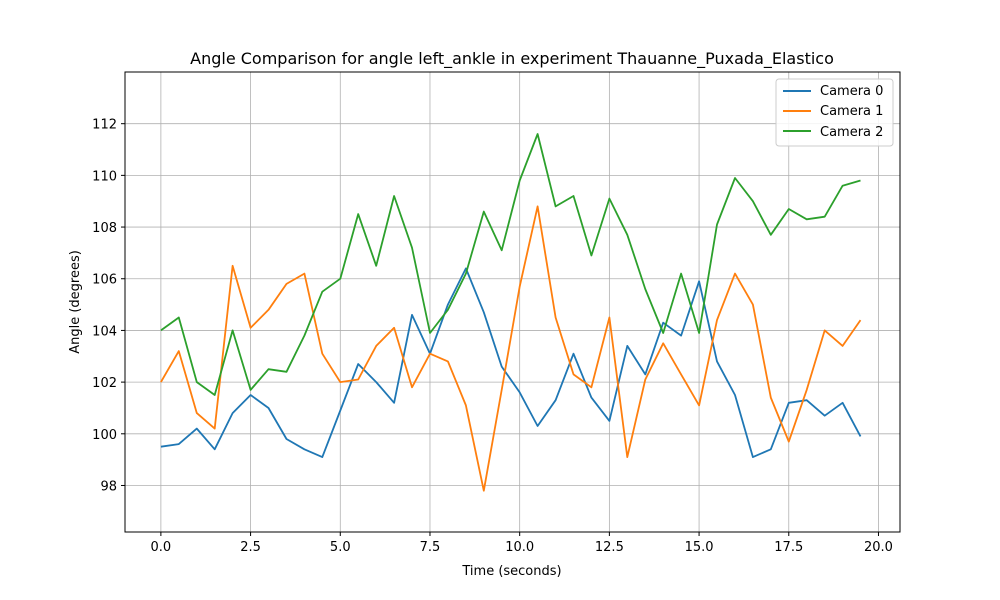  Describe the element at coordinates (519, 547) in the screenshot. I see `x-tick-label: 10.0` at that location.